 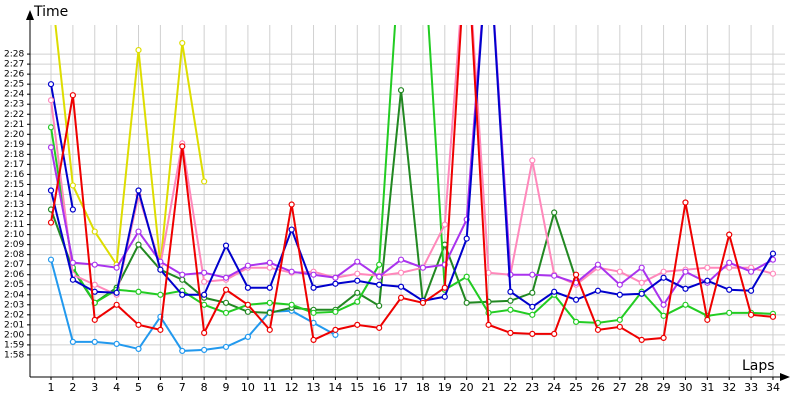 I want to click on y-tick-label: 2:25, so click(x=14, y=85).